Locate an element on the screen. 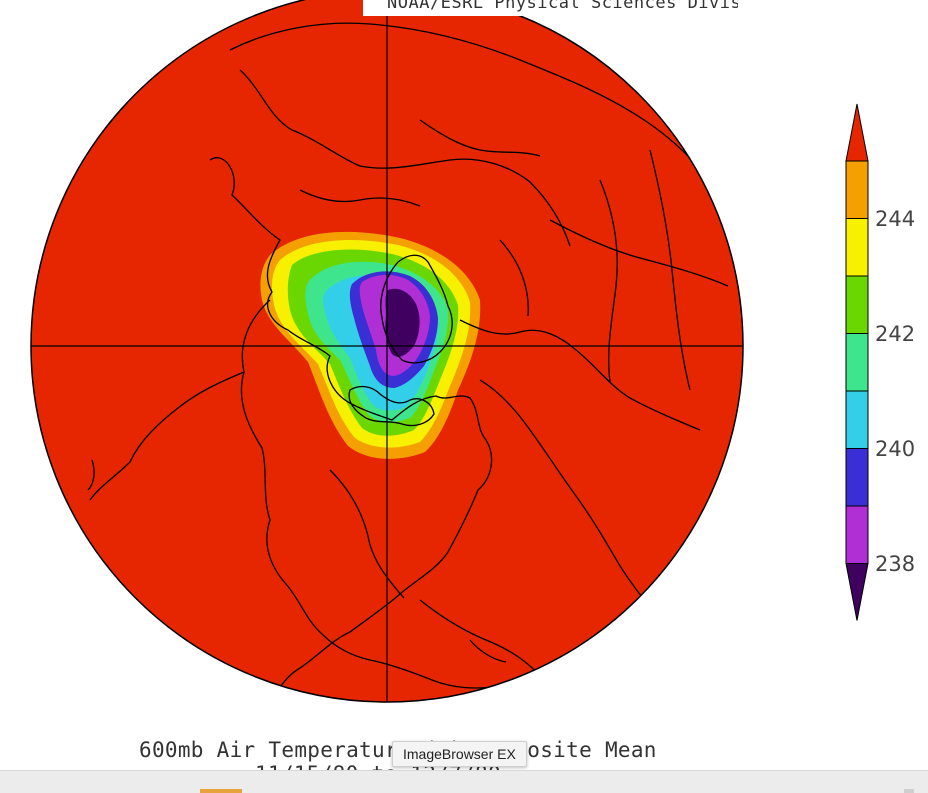  colorbar-tick-238: 238 is located at coordinates (895, 564).